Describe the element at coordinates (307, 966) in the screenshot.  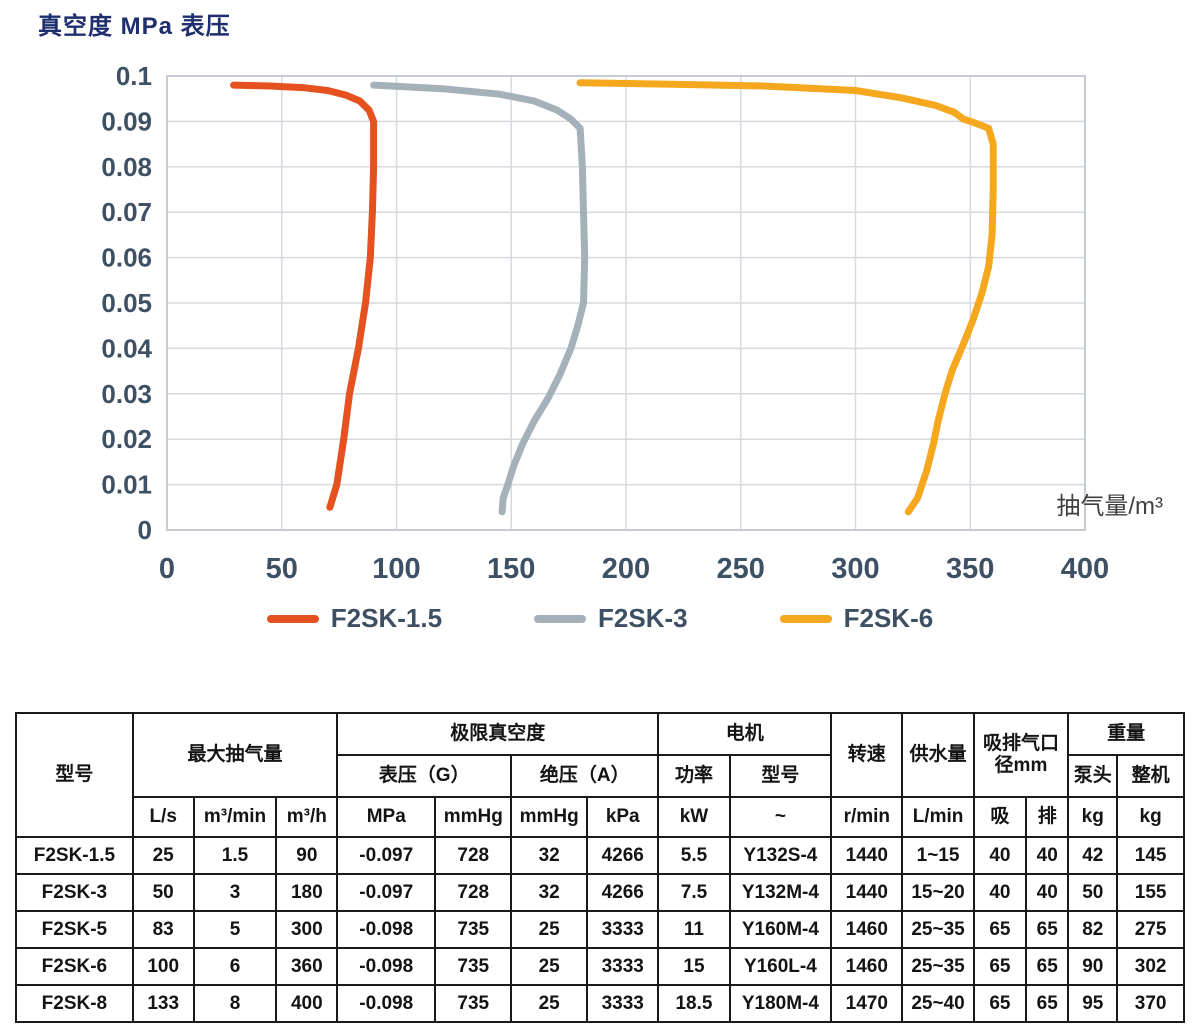
I see `table-cell: 360` at that location.